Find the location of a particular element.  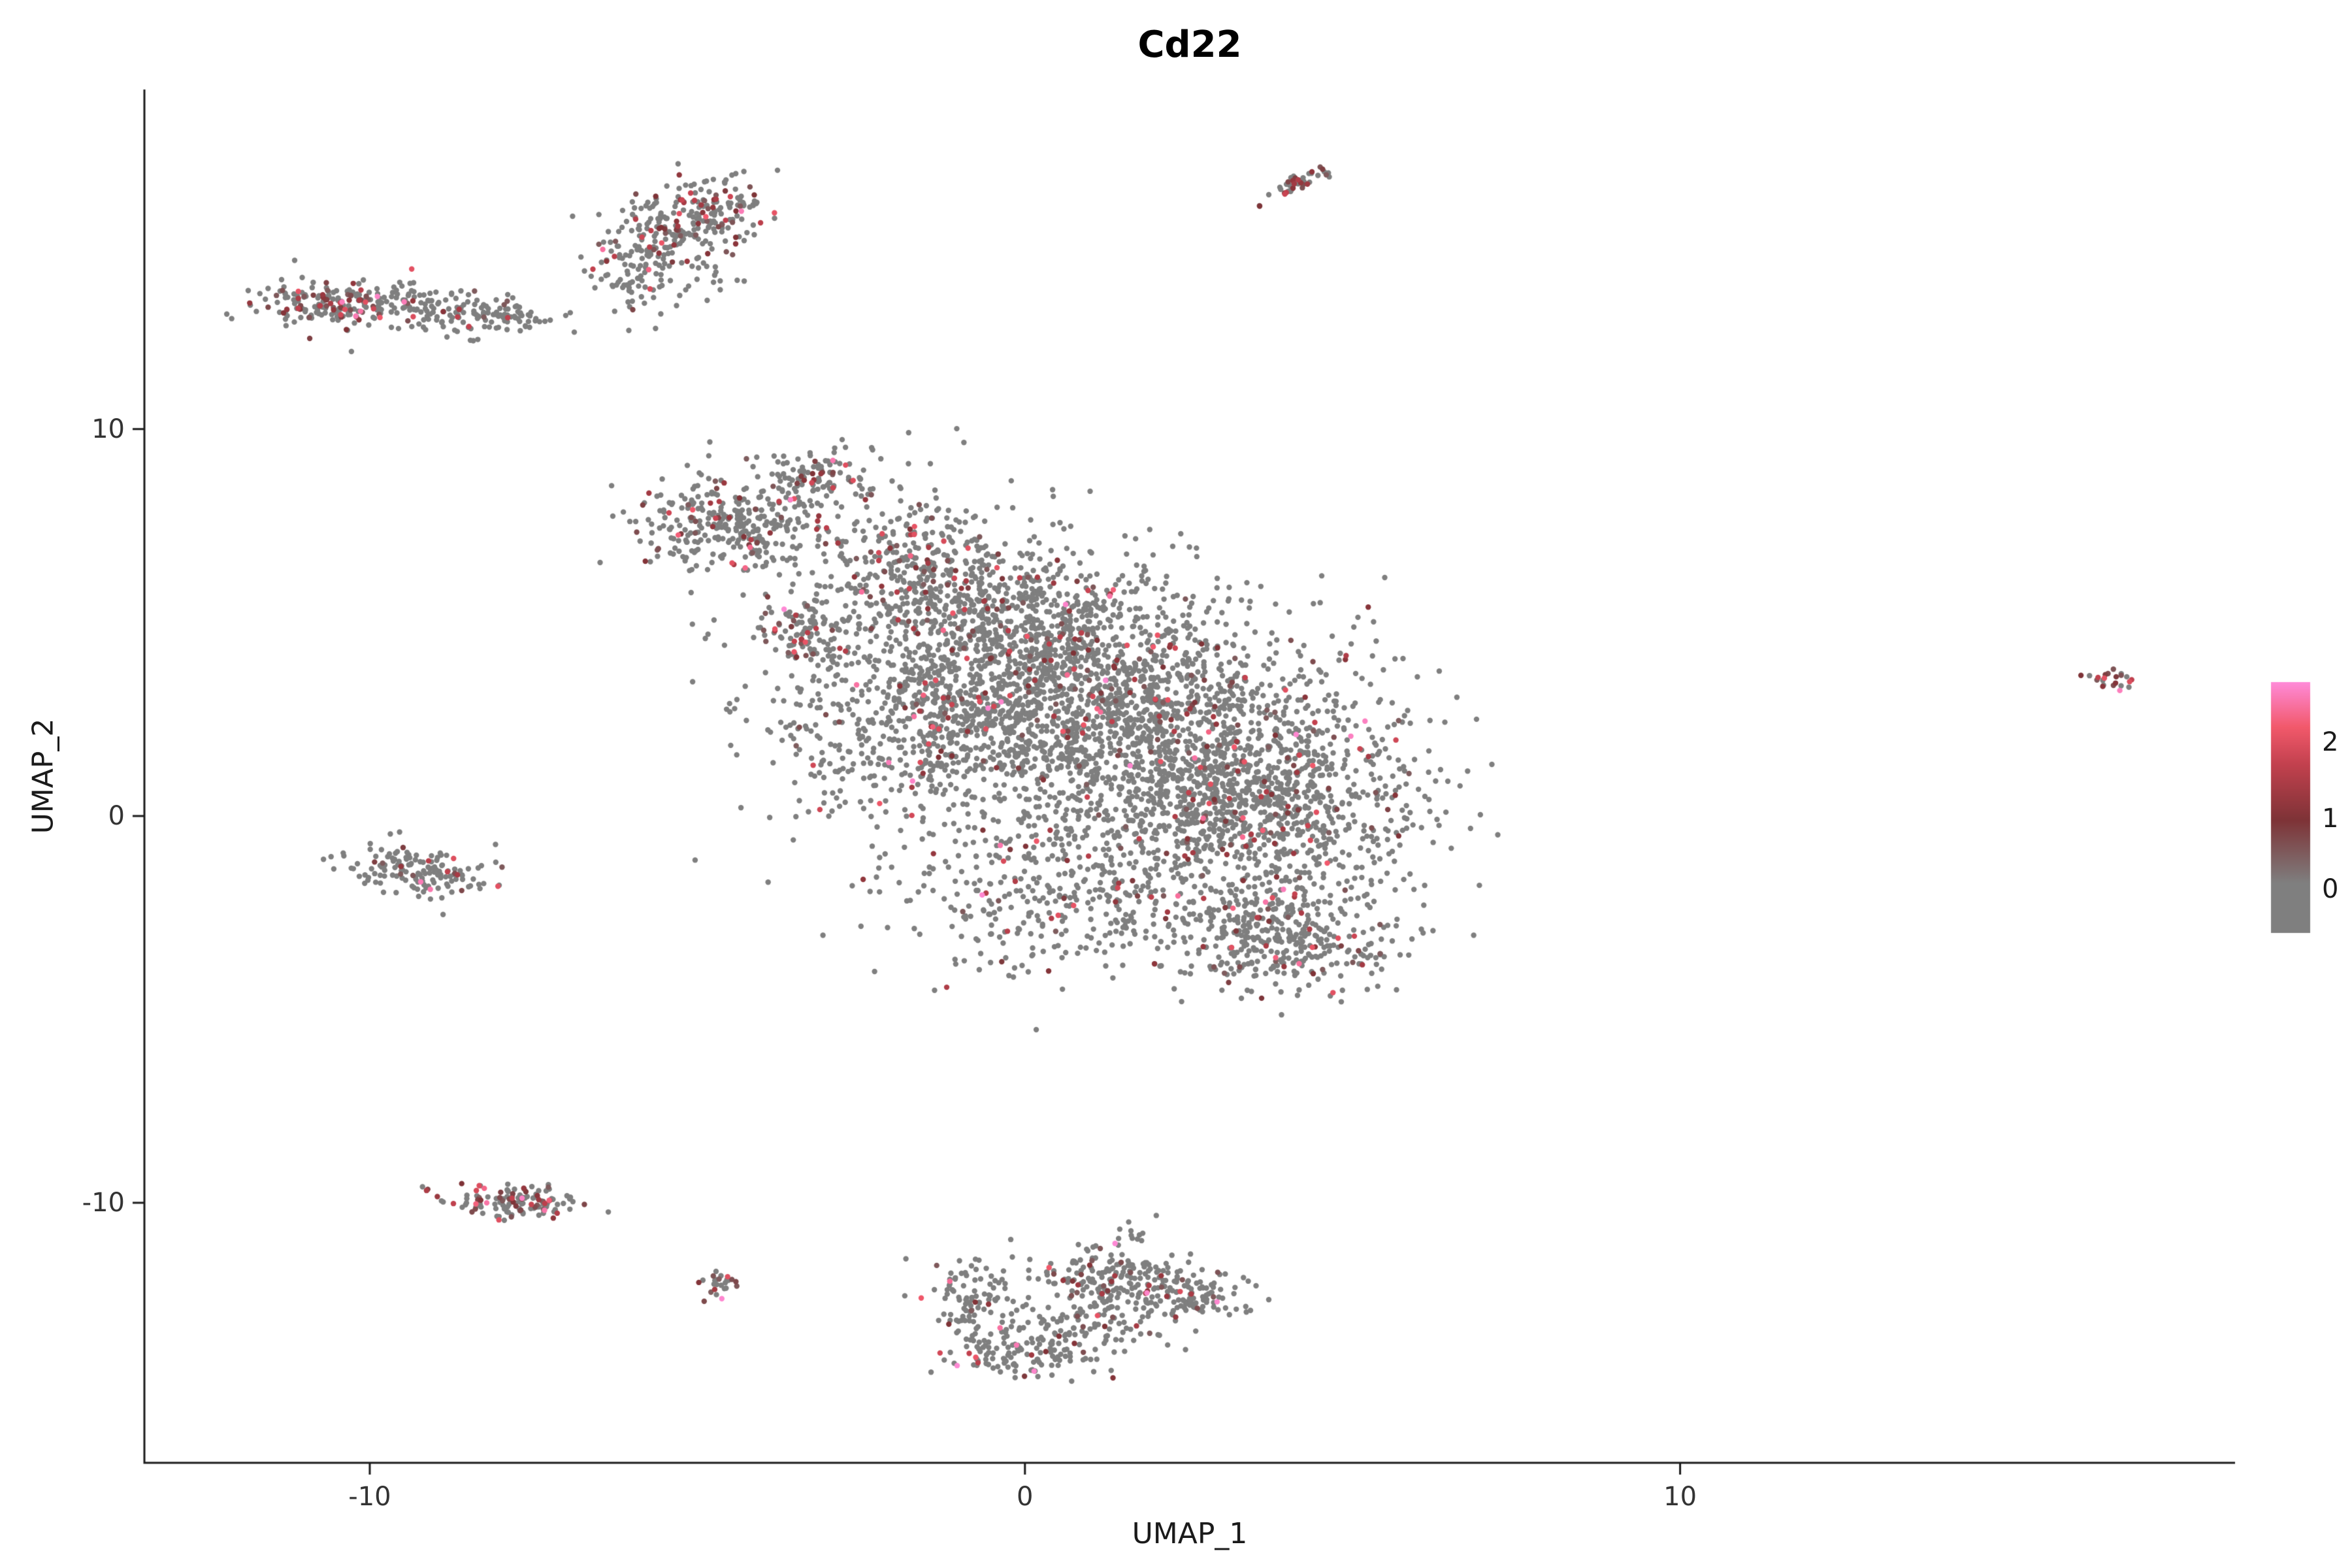

x-tick-label: -10 is located at coordinates (369, 1497).